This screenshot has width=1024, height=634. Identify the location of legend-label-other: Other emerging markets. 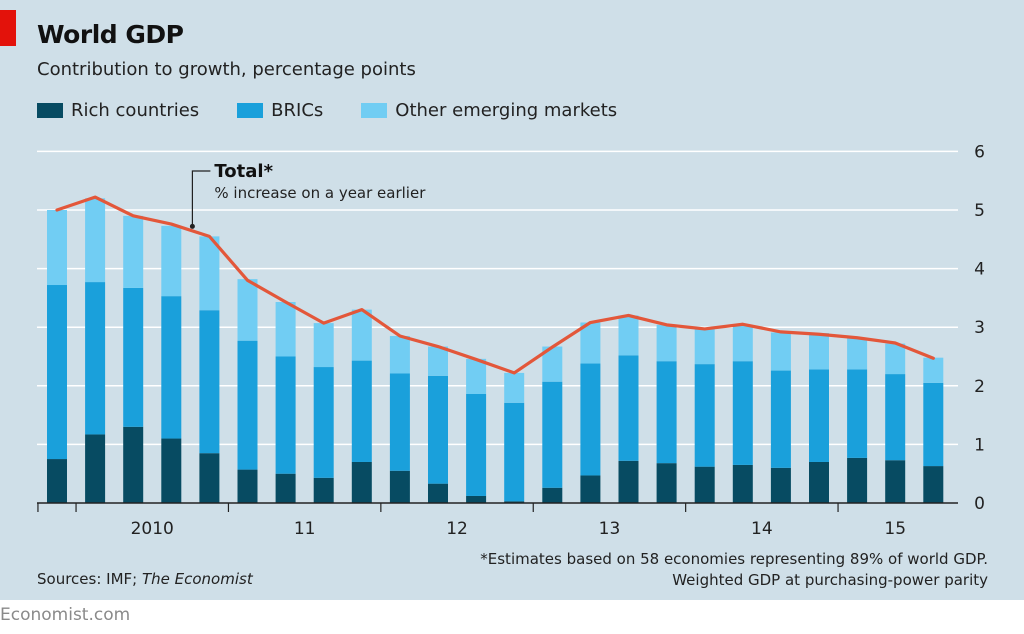
(506, 110).